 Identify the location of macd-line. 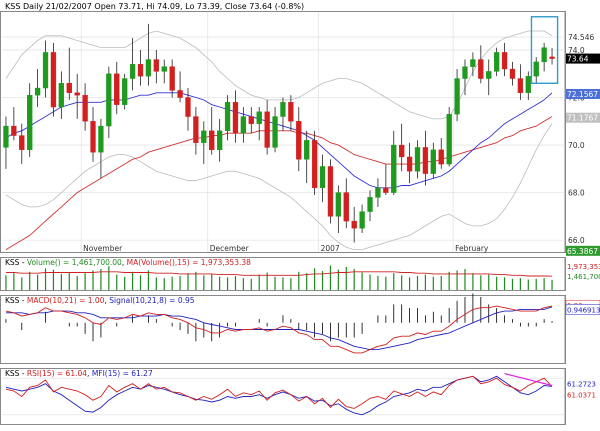
(279, 329).